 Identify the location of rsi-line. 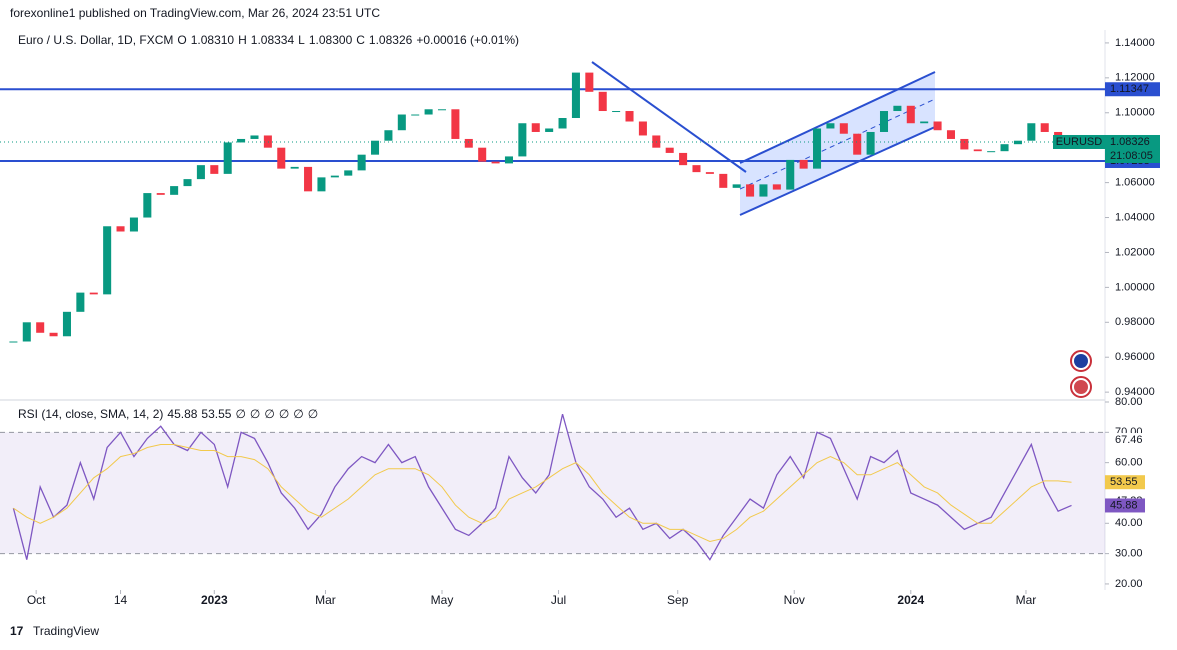
(542, 493).